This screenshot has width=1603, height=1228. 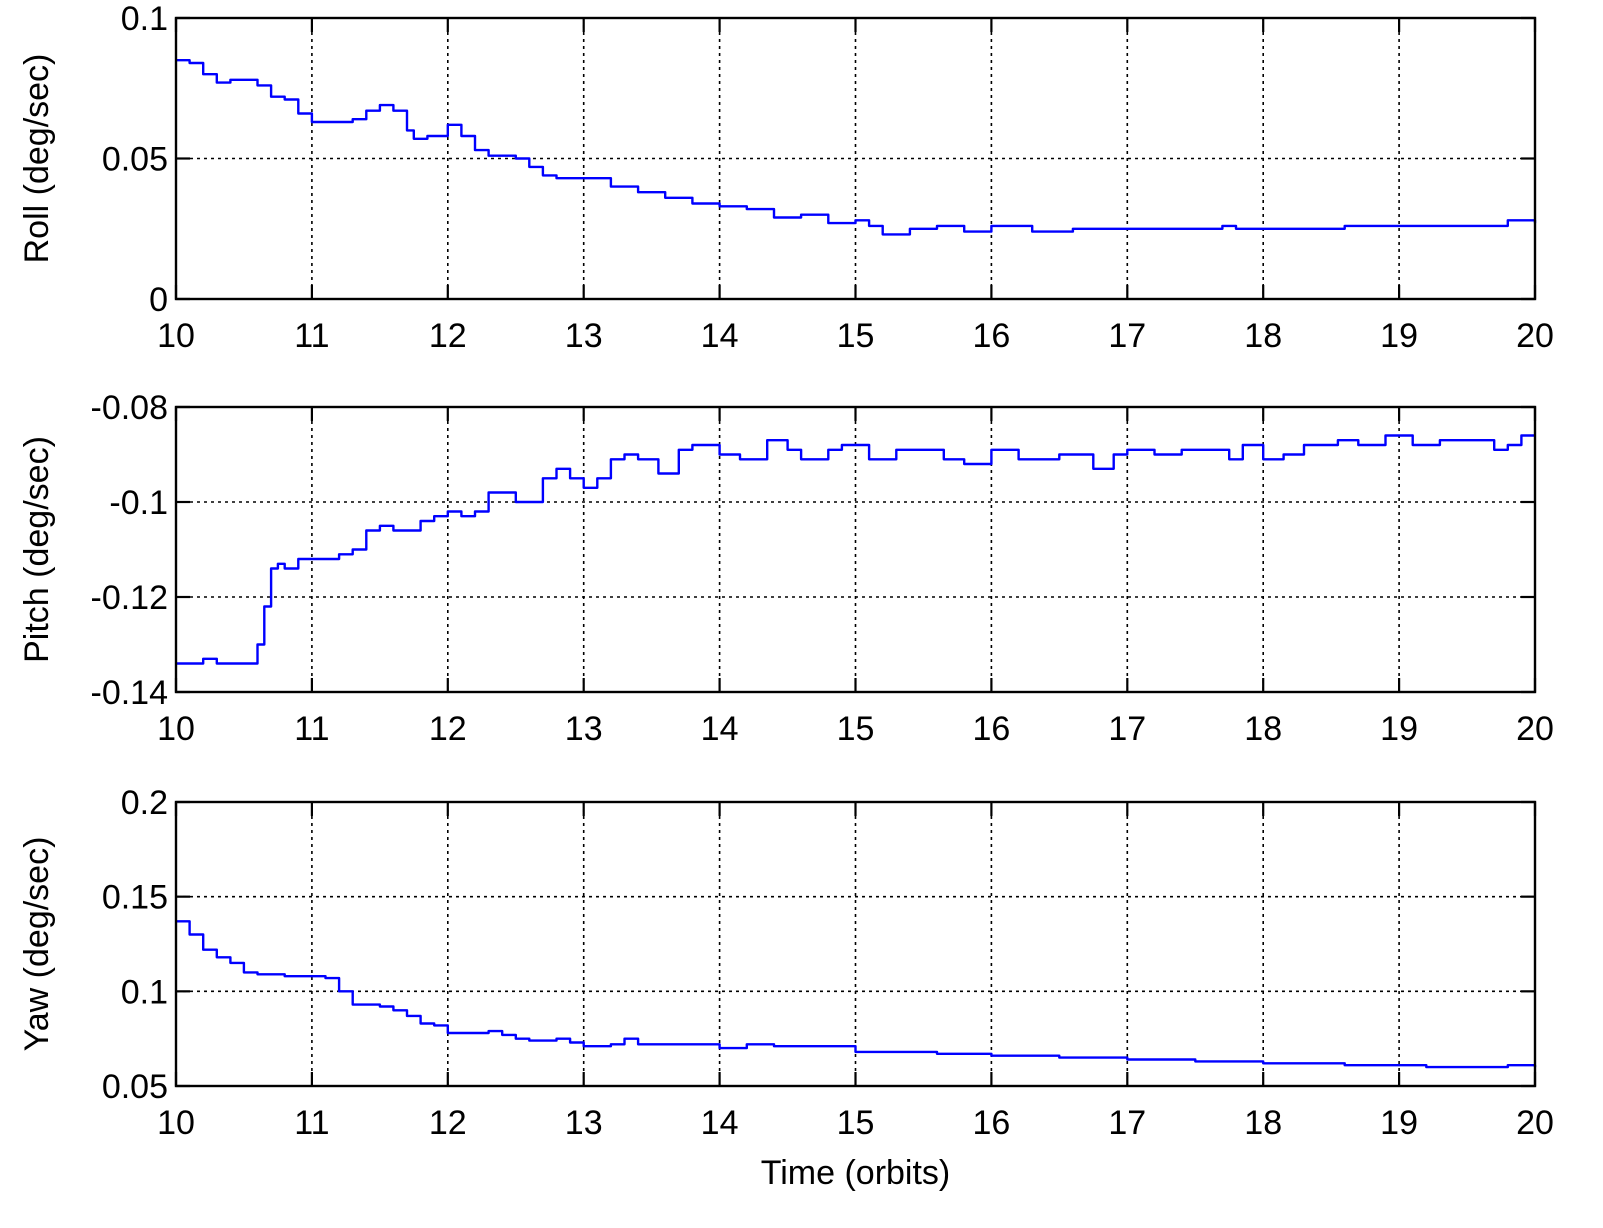 I want to click on pitch-x-tick-label: 19, so click(x=1399, y=729).